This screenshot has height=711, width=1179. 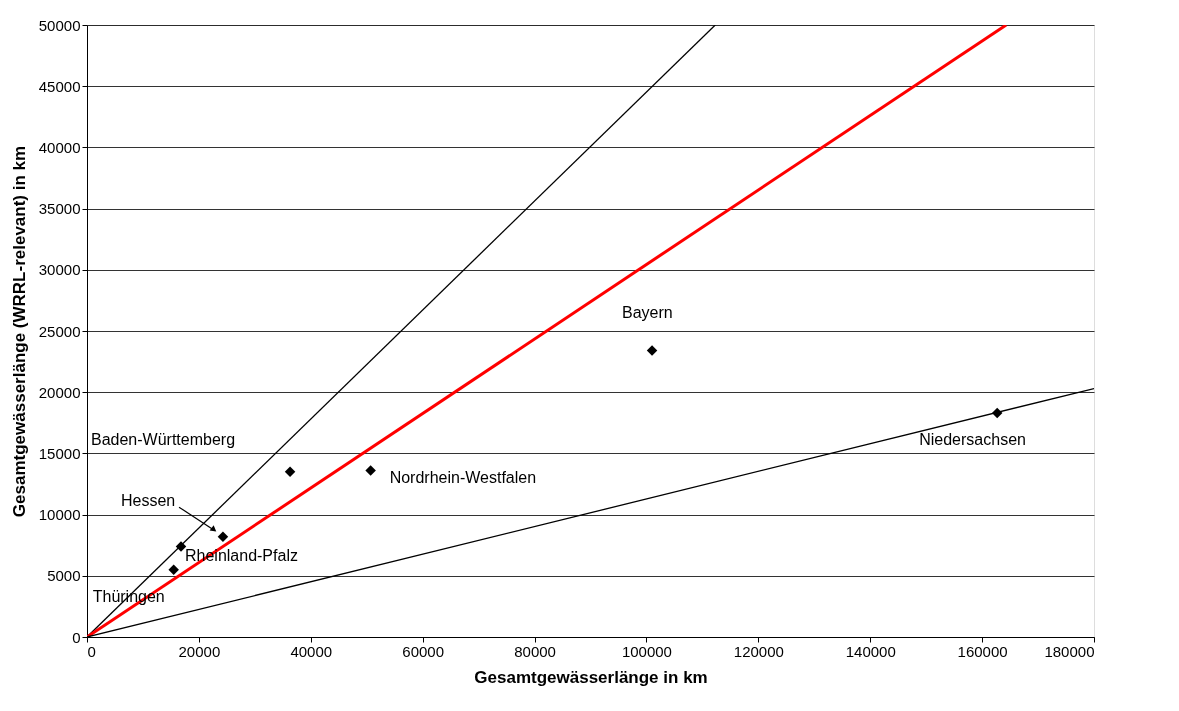 What do you see at coordinates (59, 515) in the screenshot?
I see `y-tick-label: 10000` at bounding box center [59, 515].